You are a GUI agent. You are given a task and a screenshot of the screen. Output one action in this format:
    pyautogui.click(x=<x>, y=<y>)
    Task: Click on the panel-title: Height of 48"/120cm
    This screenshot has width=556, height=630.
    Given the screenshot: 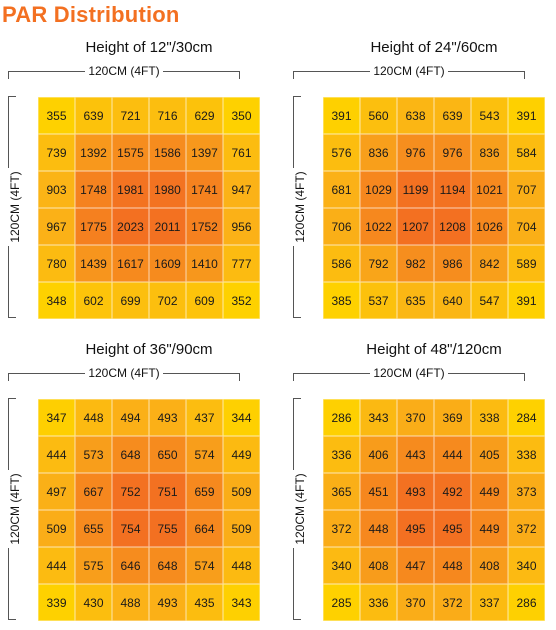 What is the action you would take?
    pyautogui.click(x=434, y=349)
    